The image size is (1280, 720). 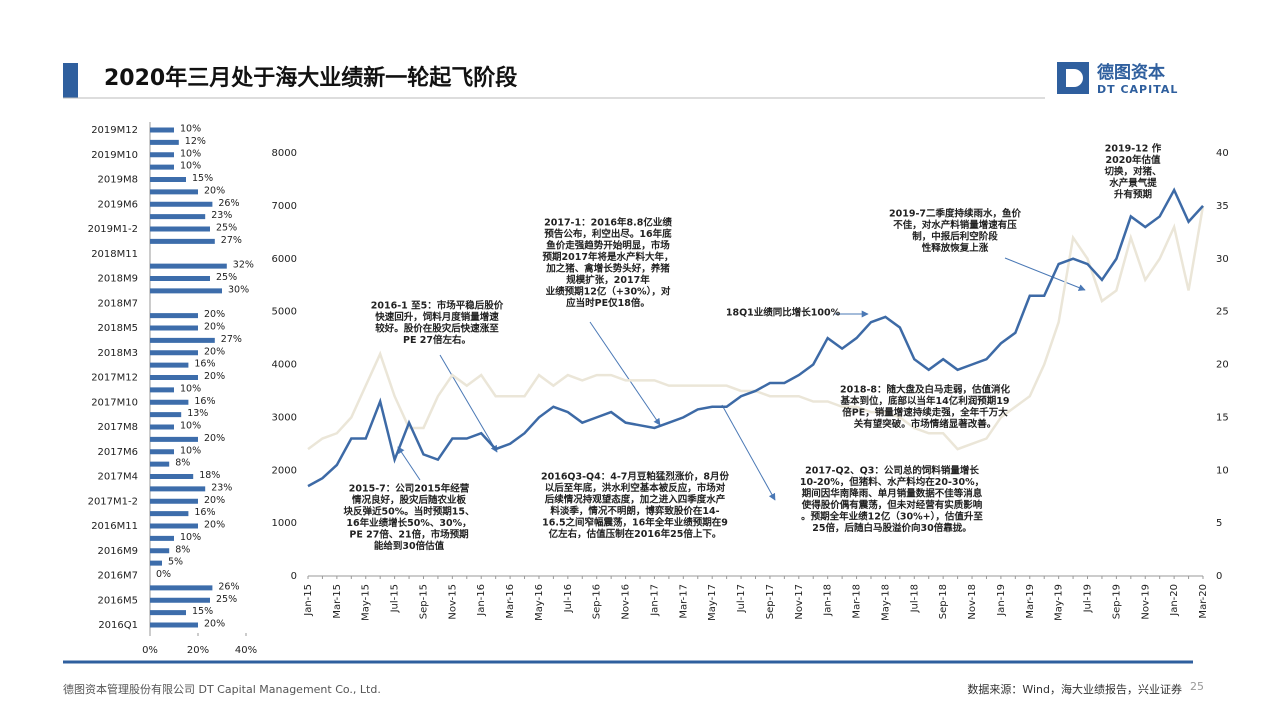 What do you see at coordinates (114, 526) in the screenshot?
I see `y-tick-label: 2016M11` at bounding box center [114, 526].